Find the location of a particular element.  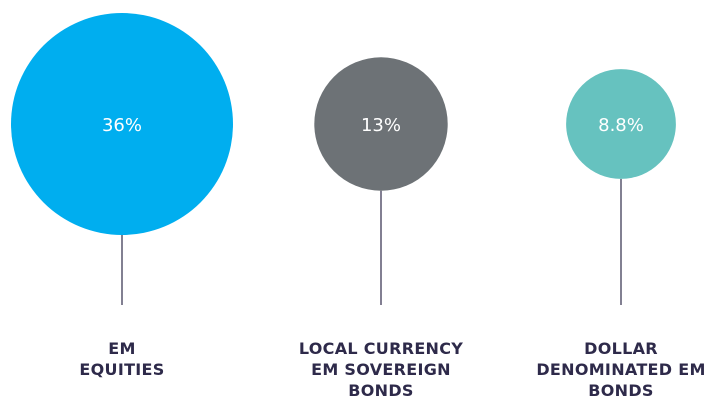

value-label: 13% is located at coordinates (381, 125).